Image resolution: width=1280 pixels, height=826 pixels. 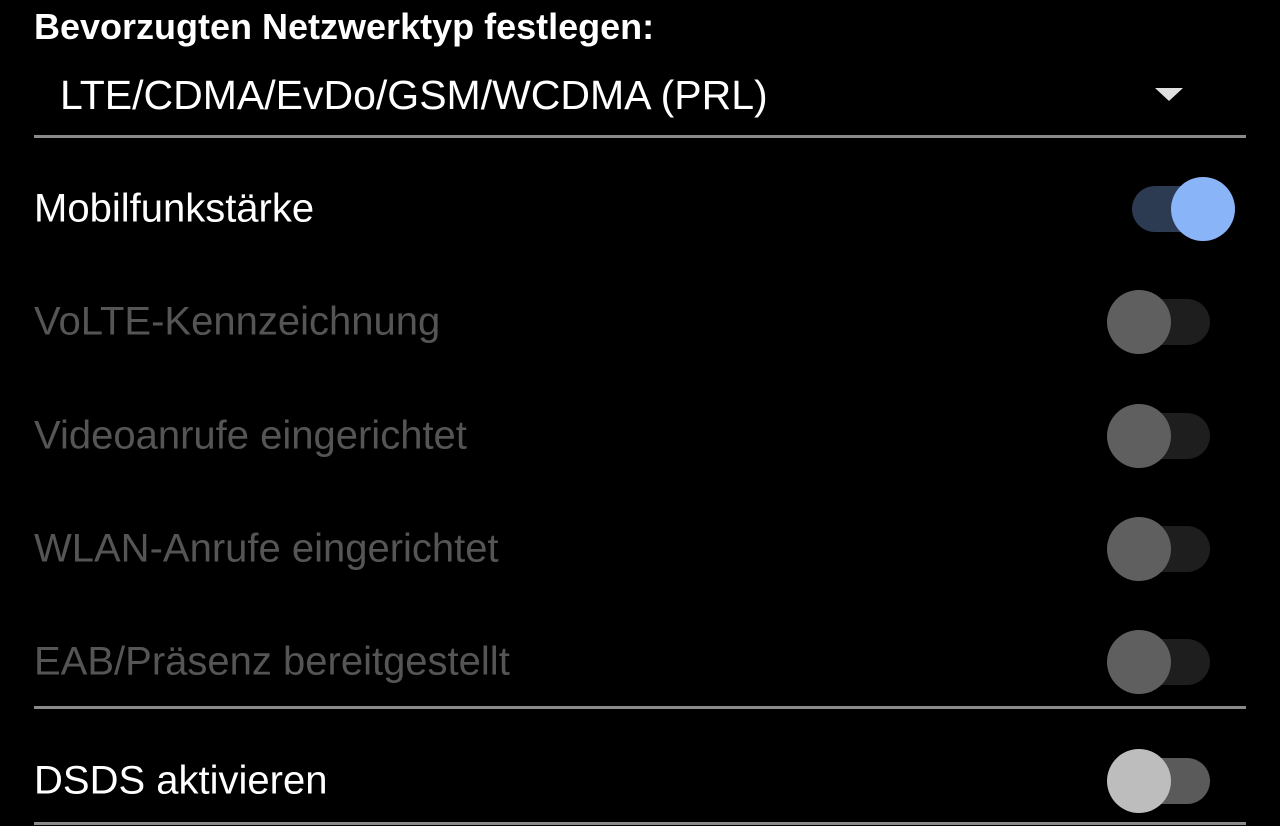 What do you see at coordinates (414, 95) in the screenshot?
I see `network-type-value: LTE/CDMA/EvDo/GSM/WCDMA (PRL)` at bounding box center [414, 95].